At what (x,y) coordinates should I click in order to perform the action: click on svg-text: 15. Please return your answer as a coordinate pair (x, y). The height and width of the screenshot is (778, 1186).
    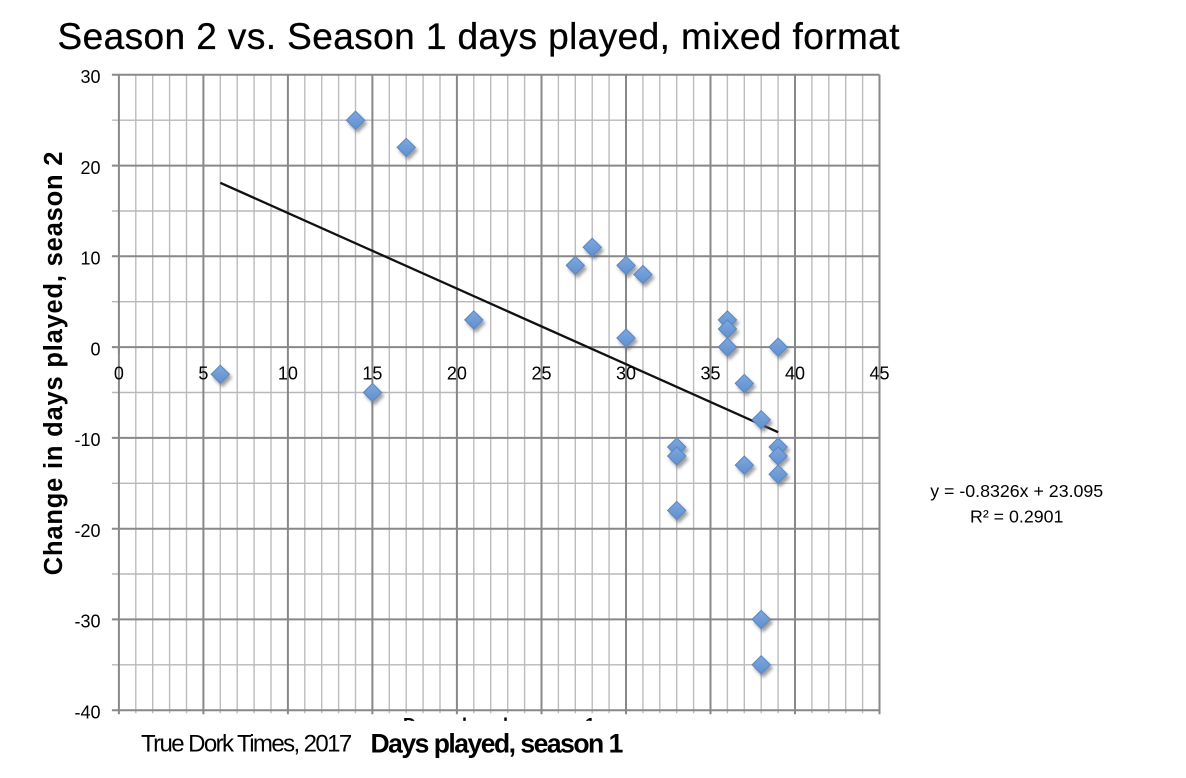
    Looking at the image, I should click on (372, 374).